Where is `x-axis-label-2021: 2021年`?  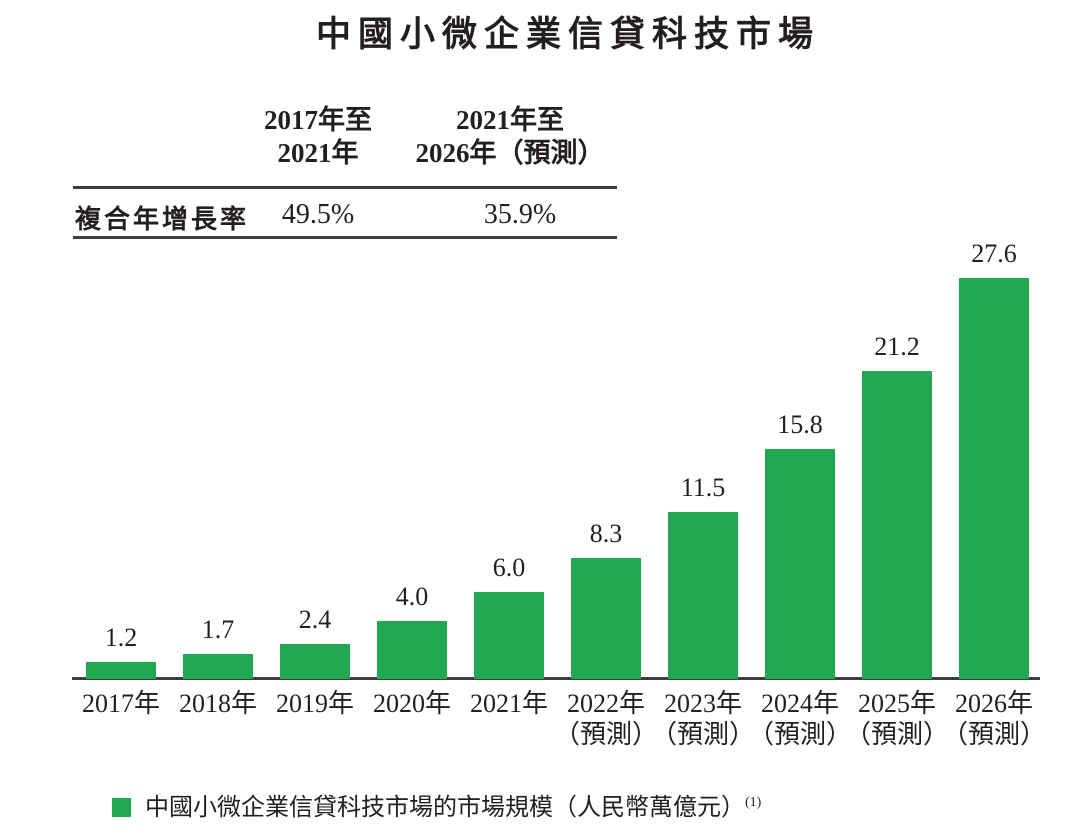
x-axis-label-2021: 2021年 is located at coordinates (509, 703).